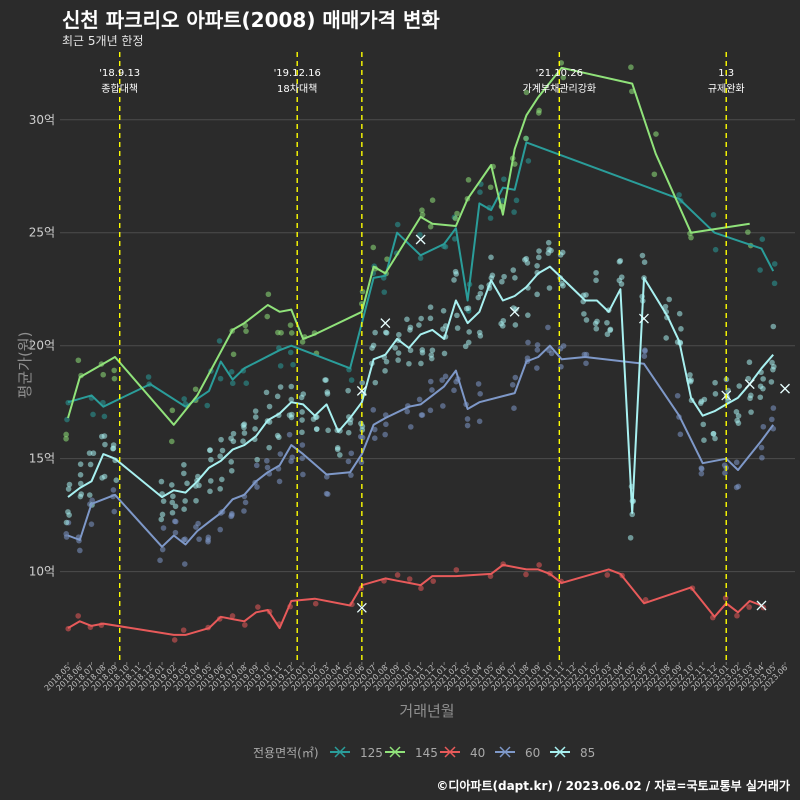 The width and height of the screenshot is (800, 800). Describe the element at coordinates (424, 753) in the screenshot. I see `legend: 전용면적(㎡) 125 145 40 60 85` at that location.